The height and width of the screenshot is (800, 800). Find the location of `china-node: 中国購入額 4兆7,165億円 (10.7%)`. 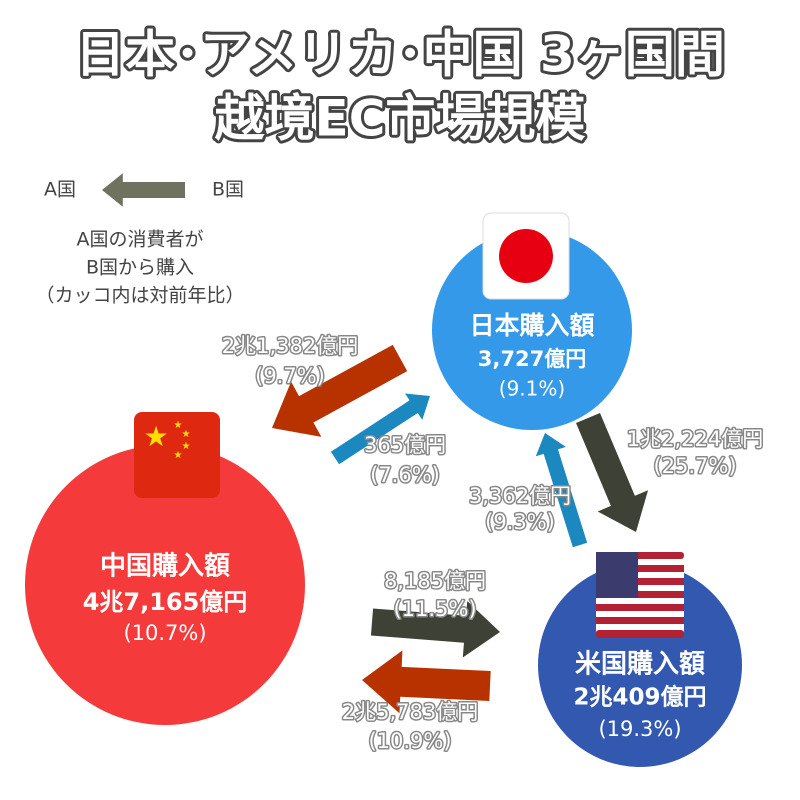

china-node: 中国購入額 4兆7,165億円 (10.7%) is located at coordinates (165, 599).